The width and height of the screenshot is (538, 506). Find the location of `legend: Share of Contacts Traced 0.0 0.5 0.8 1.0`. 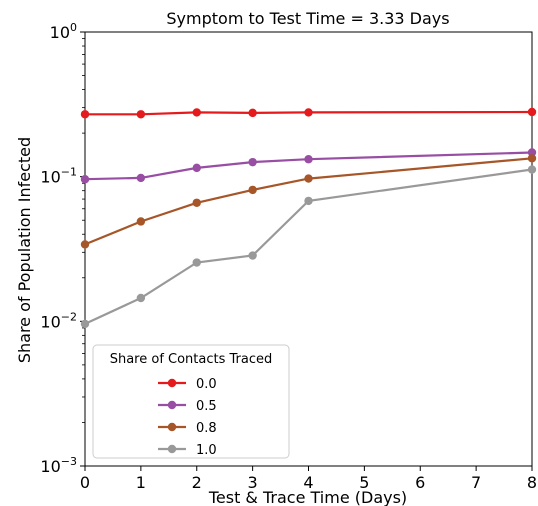

legend: Share of Contacts Traced 0.0 0.5 0.8 1.0 is located at coordinates (191, 401).